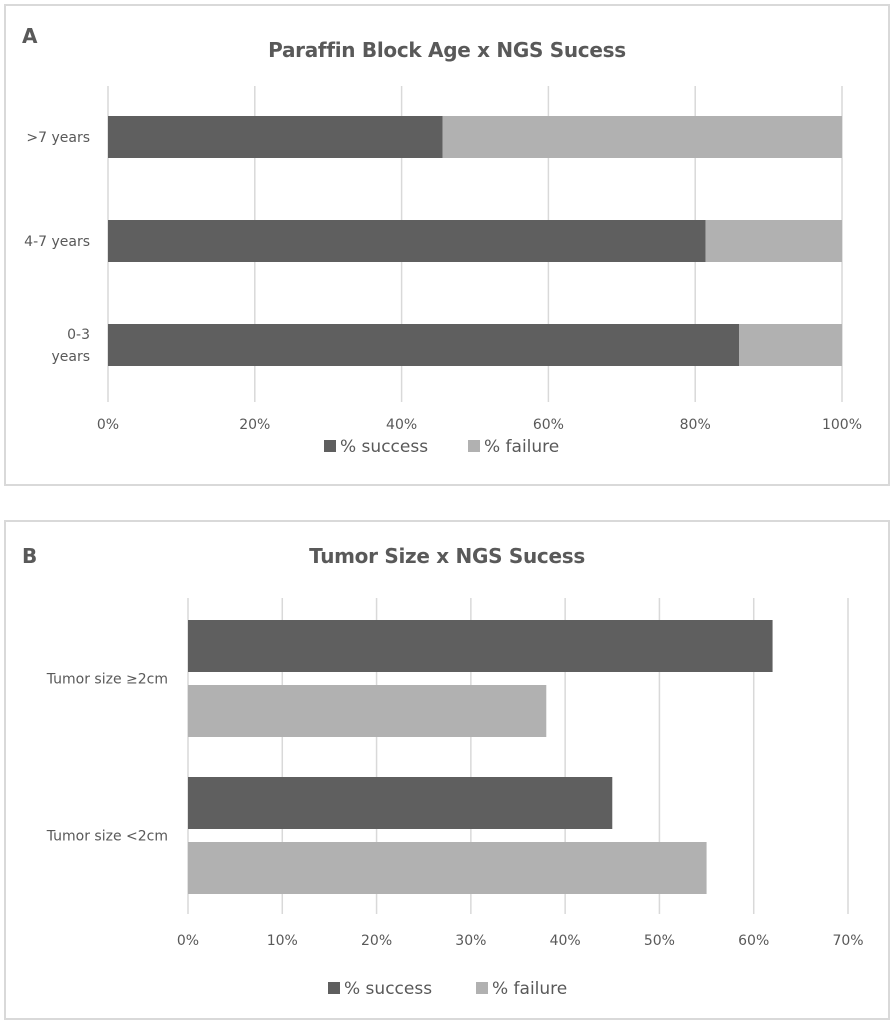 The height and width of the screenshot is (1024, 894). Describe the element at coordinates (107, 837) in the screenshot. I see `category-label: Tumor size <2cm` at that location.